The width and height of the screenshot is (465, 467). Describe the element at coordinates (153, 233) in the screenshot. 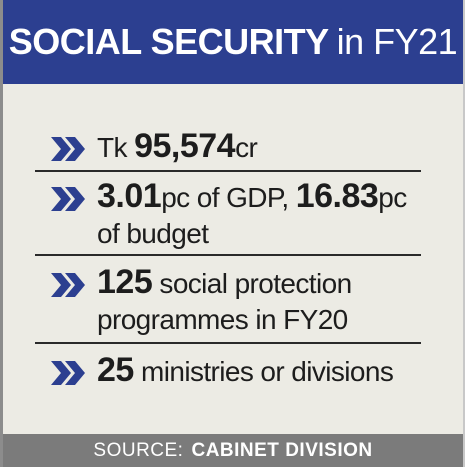

I see `fact-text: of budget` at that location.